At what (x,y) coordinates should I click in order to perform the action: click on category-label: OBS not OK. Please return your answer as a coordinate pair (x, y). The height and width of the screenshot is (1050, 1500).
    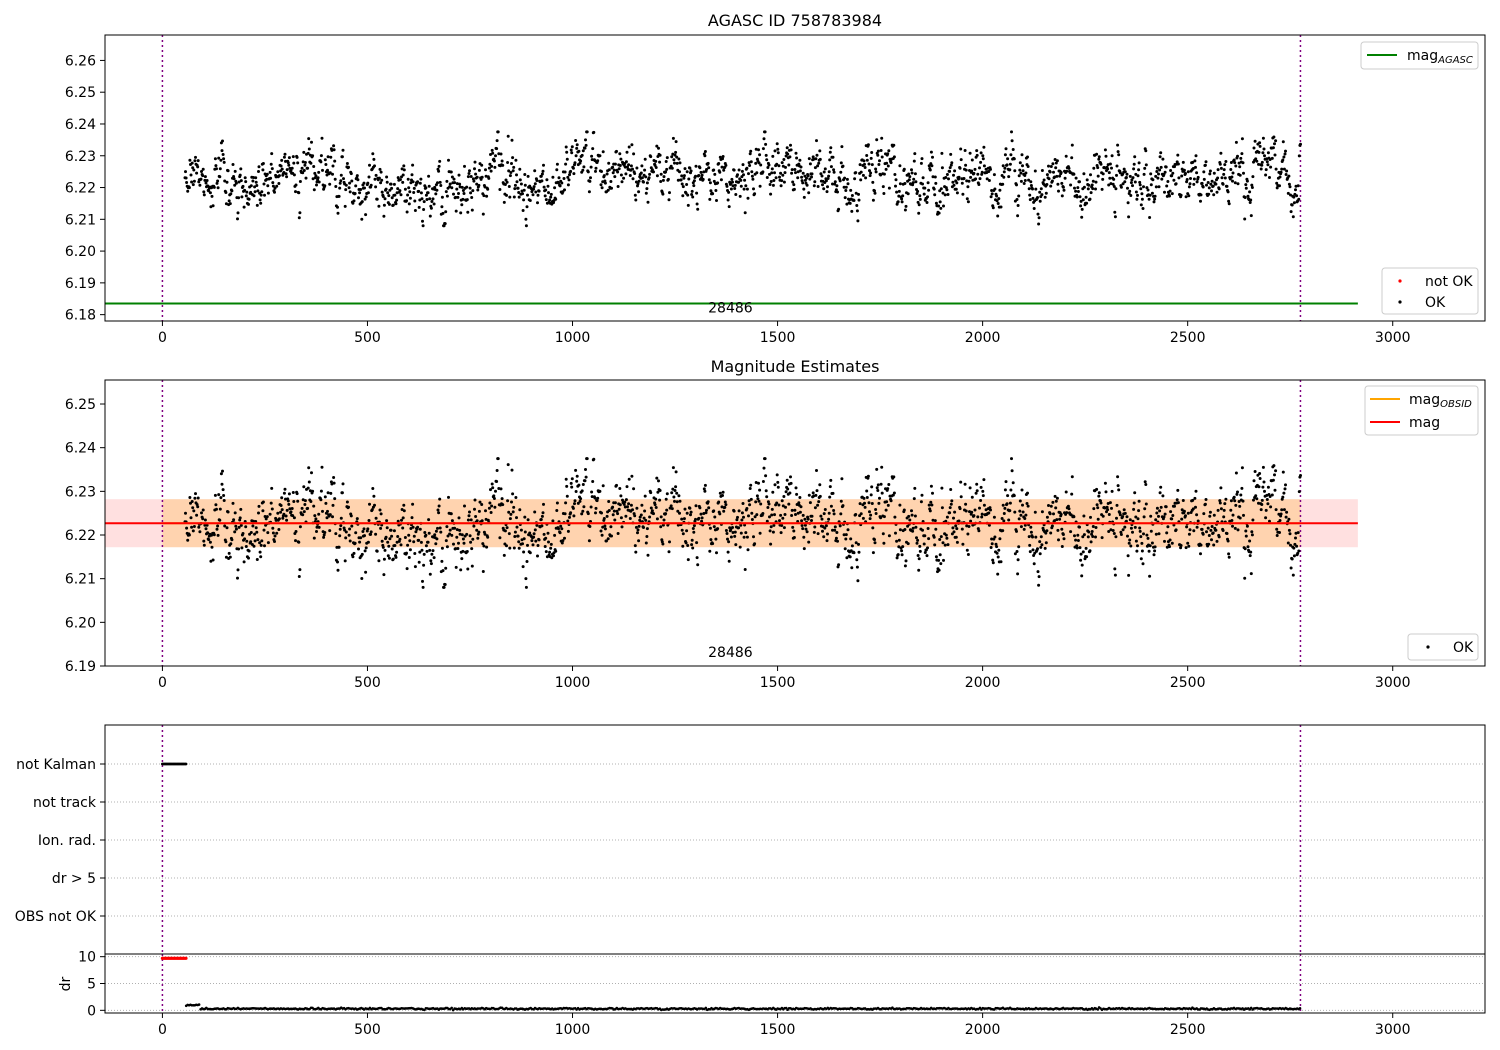
    Looking at the image, I should click on (56, 917).